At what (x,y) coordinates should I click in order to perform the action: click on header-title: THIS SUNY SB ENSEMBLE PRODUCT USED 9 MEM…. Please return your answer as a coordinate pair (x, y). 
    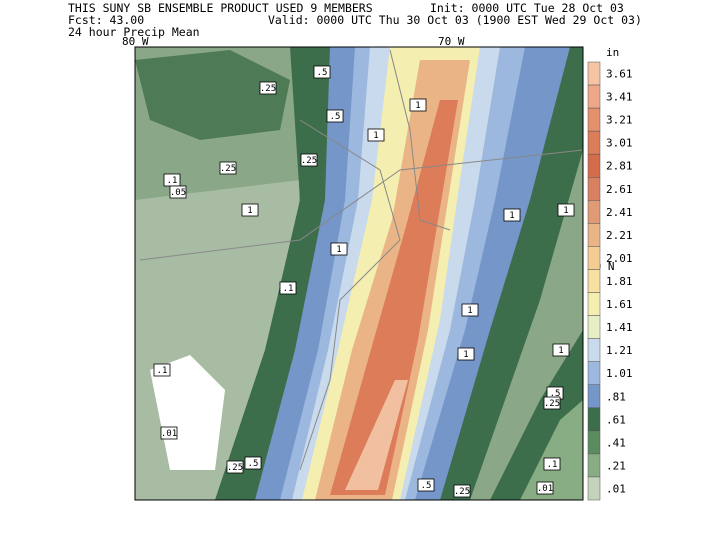
    Looking at the image, I should click on (220, 8).